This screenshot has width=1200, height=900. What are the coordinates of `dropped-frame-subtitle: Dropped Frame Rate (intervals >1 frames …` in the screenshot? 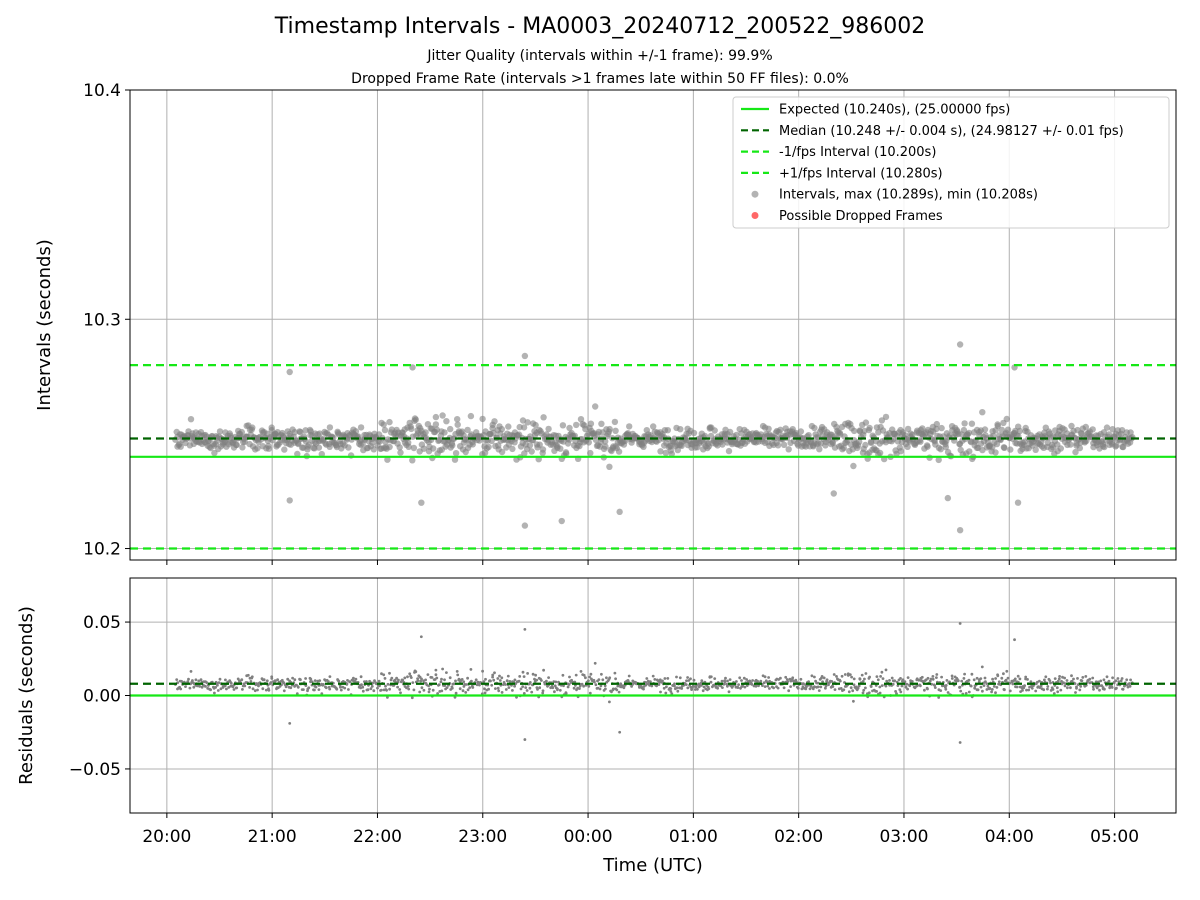 It's located at (600, 79).